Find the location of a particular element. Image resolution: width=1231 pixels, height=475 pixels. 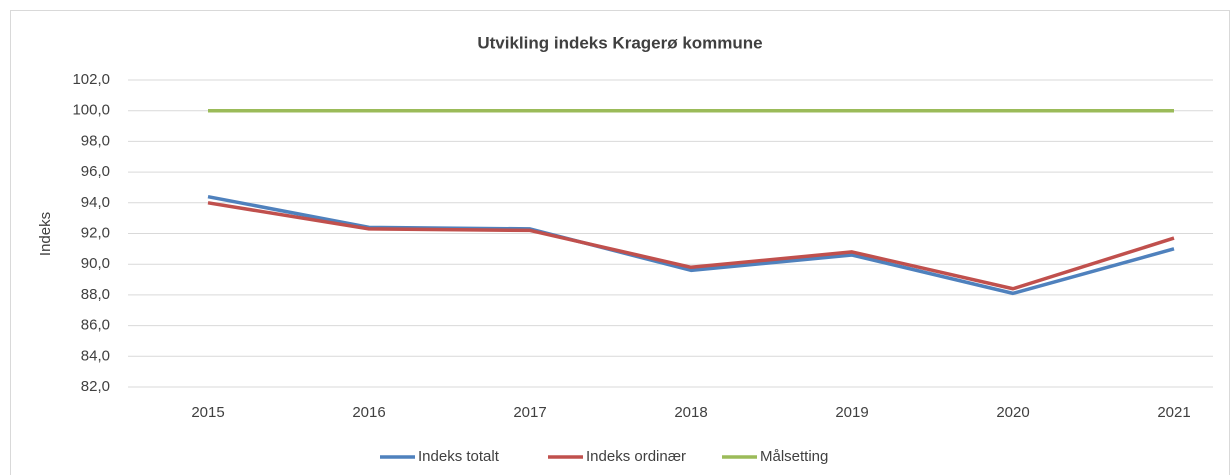

x-tick-label: 2018 is located at coordinates (690, 412).